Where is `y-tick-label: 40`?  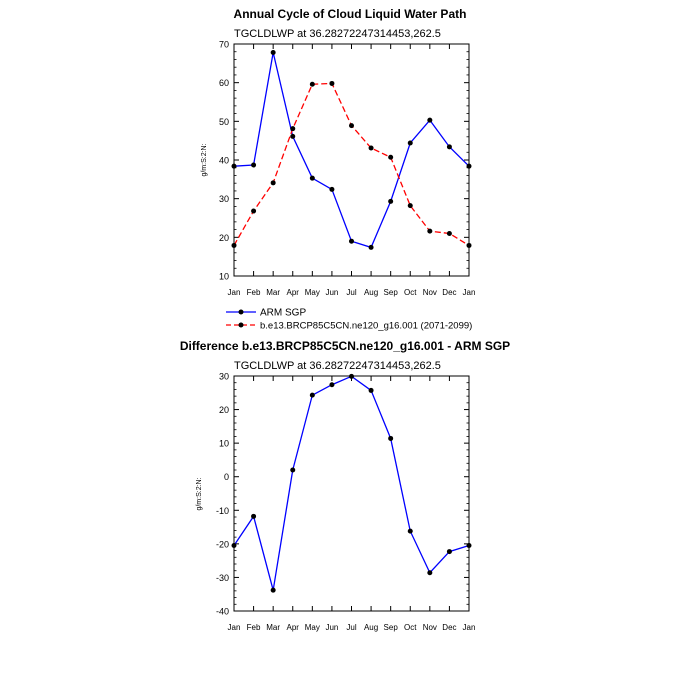
y-tick-label: 40 is located at coordinates (224, 161).